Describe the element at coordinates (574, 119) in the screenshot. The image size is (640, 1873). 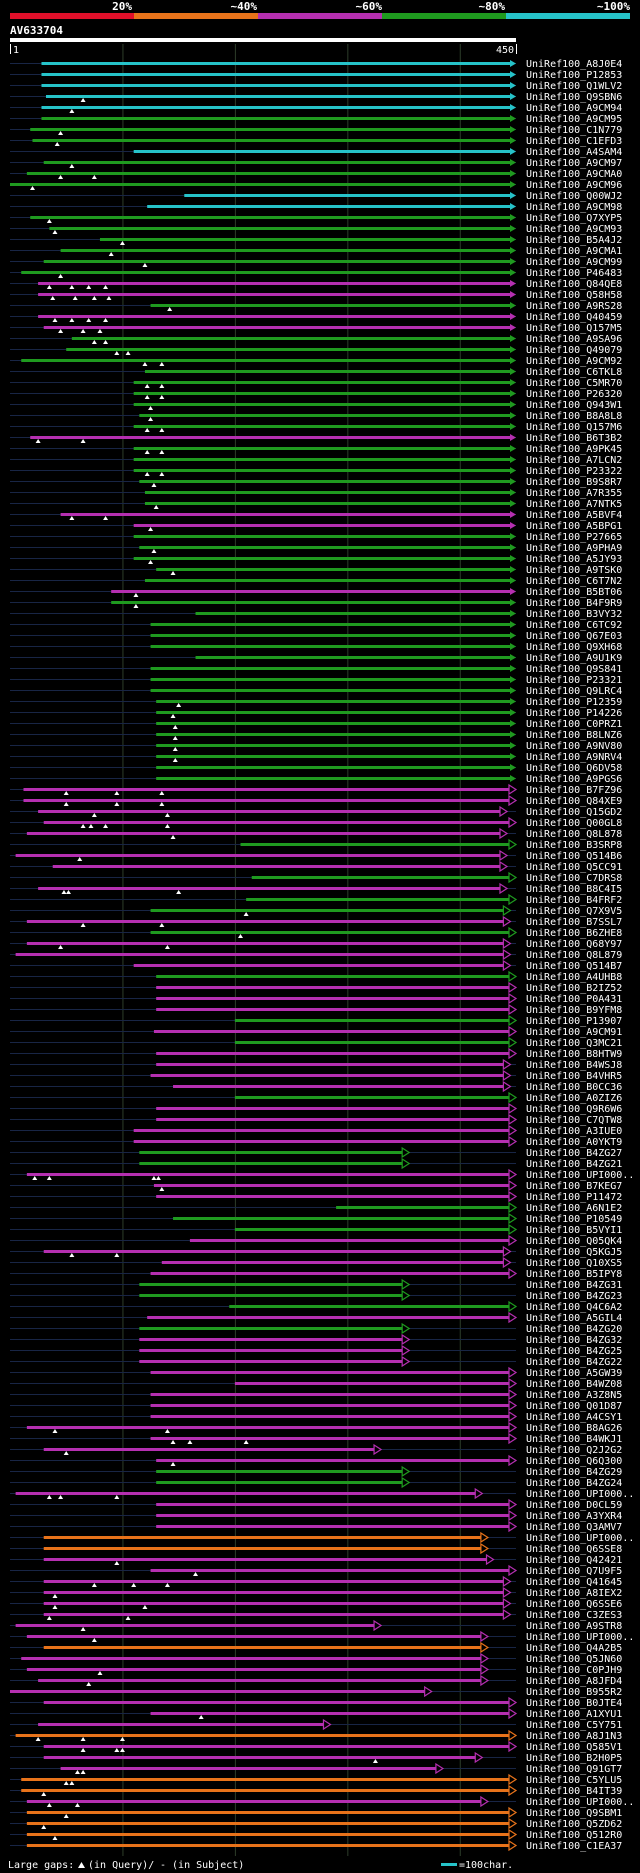
I see `hit-label: UniRef100_A9CM95` at that location.